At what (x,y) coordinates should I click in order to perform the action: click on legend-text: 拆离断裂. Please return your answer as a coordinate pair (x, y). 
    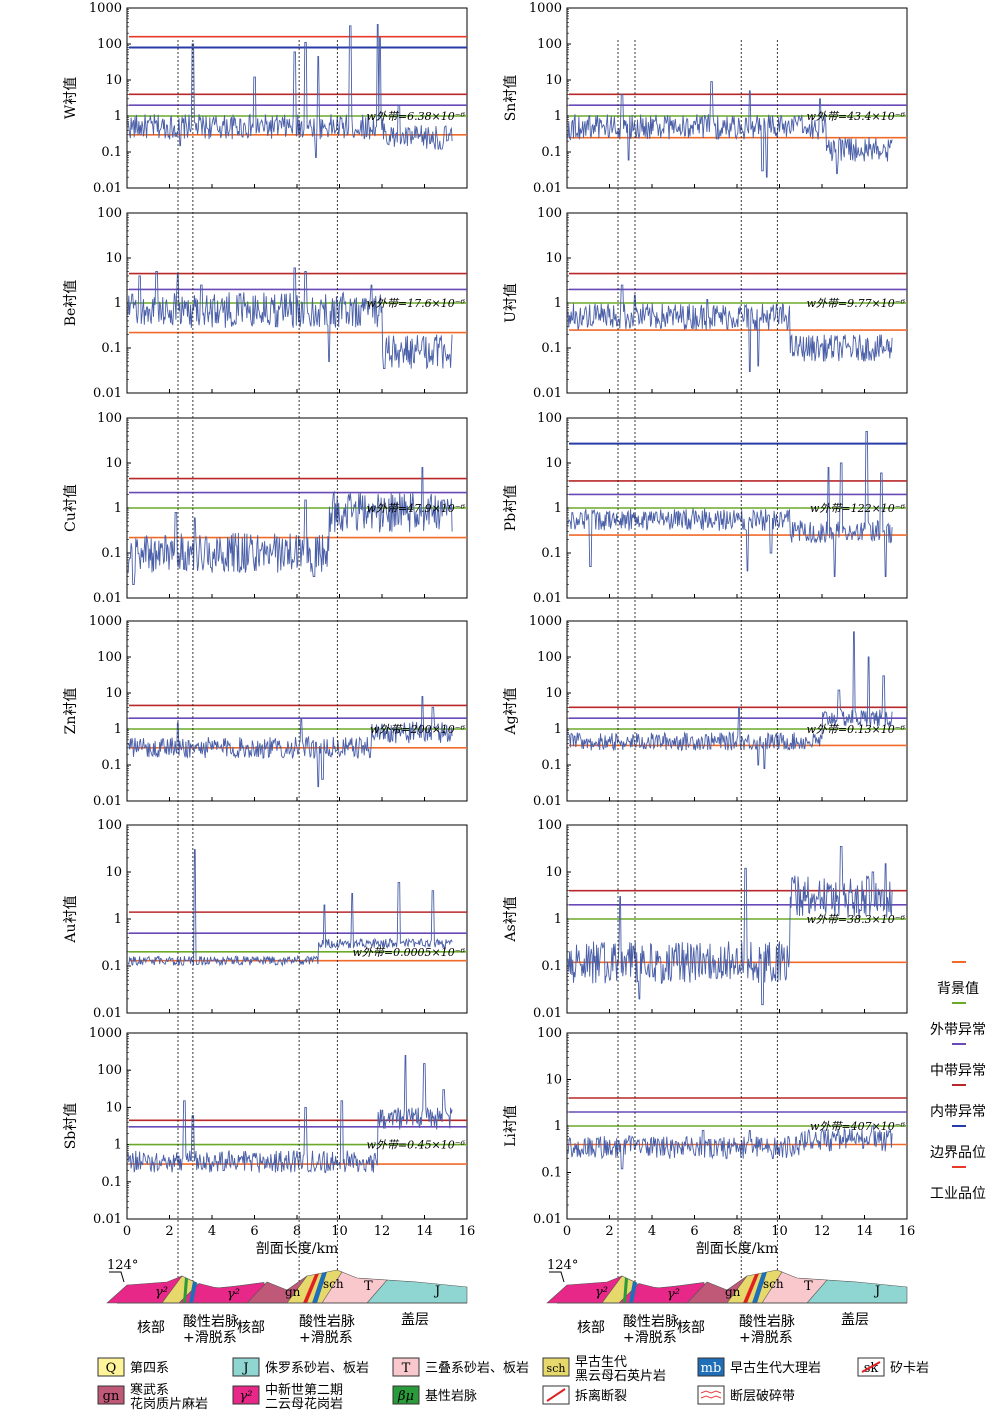
    Looking at the image, I should click on (601, 1396).